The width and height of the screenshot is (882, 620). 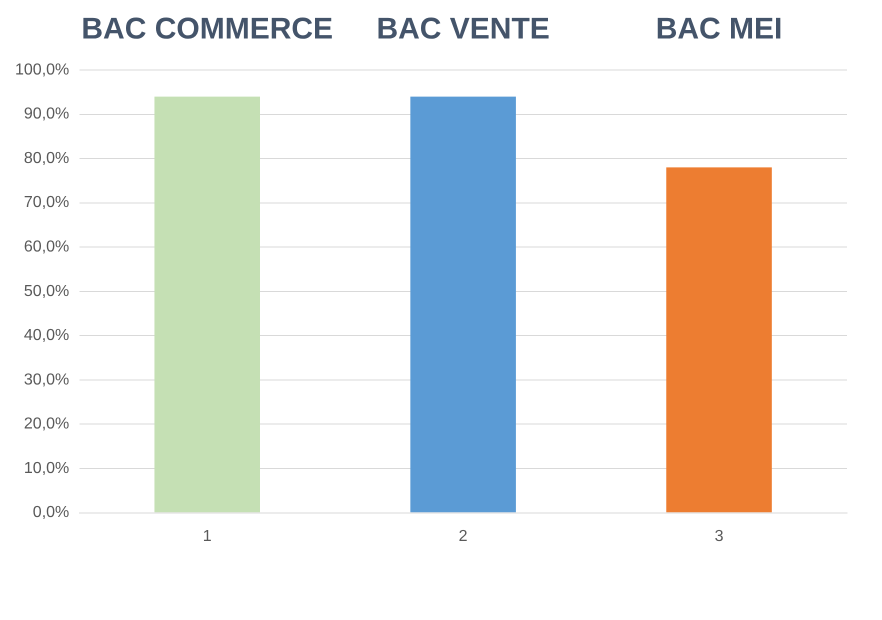 What do you see at coordinates (47, 158) in the screenshot?
I see `y-tick-label: 80,0%` at bounding box center [47, 158].